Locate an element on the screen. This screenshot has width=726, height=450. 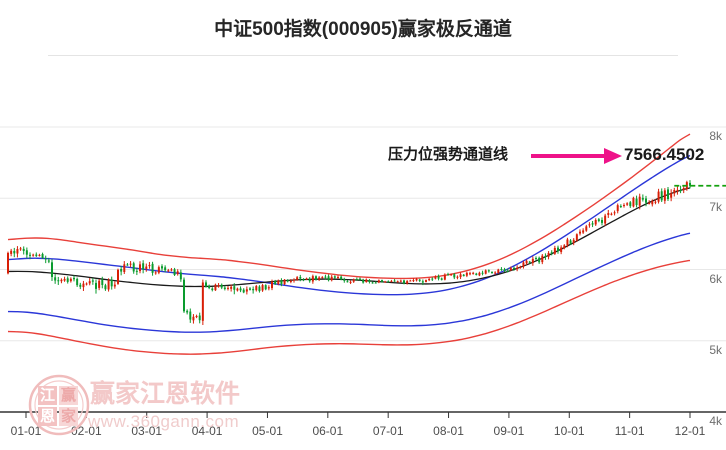
x-axis-label: 06-01 is located at coordinates (328, 431).